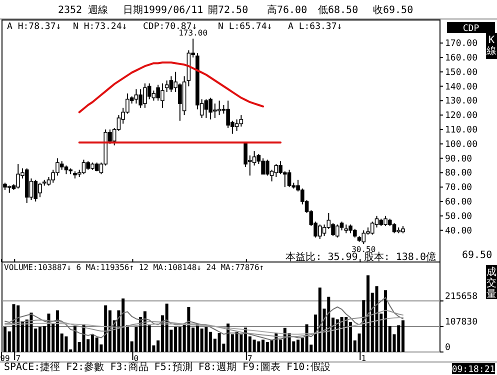 Image resolution: width=497 pixels, height=375 pixels. I want to click on y-tick-label: 215658, so click(461, 297).